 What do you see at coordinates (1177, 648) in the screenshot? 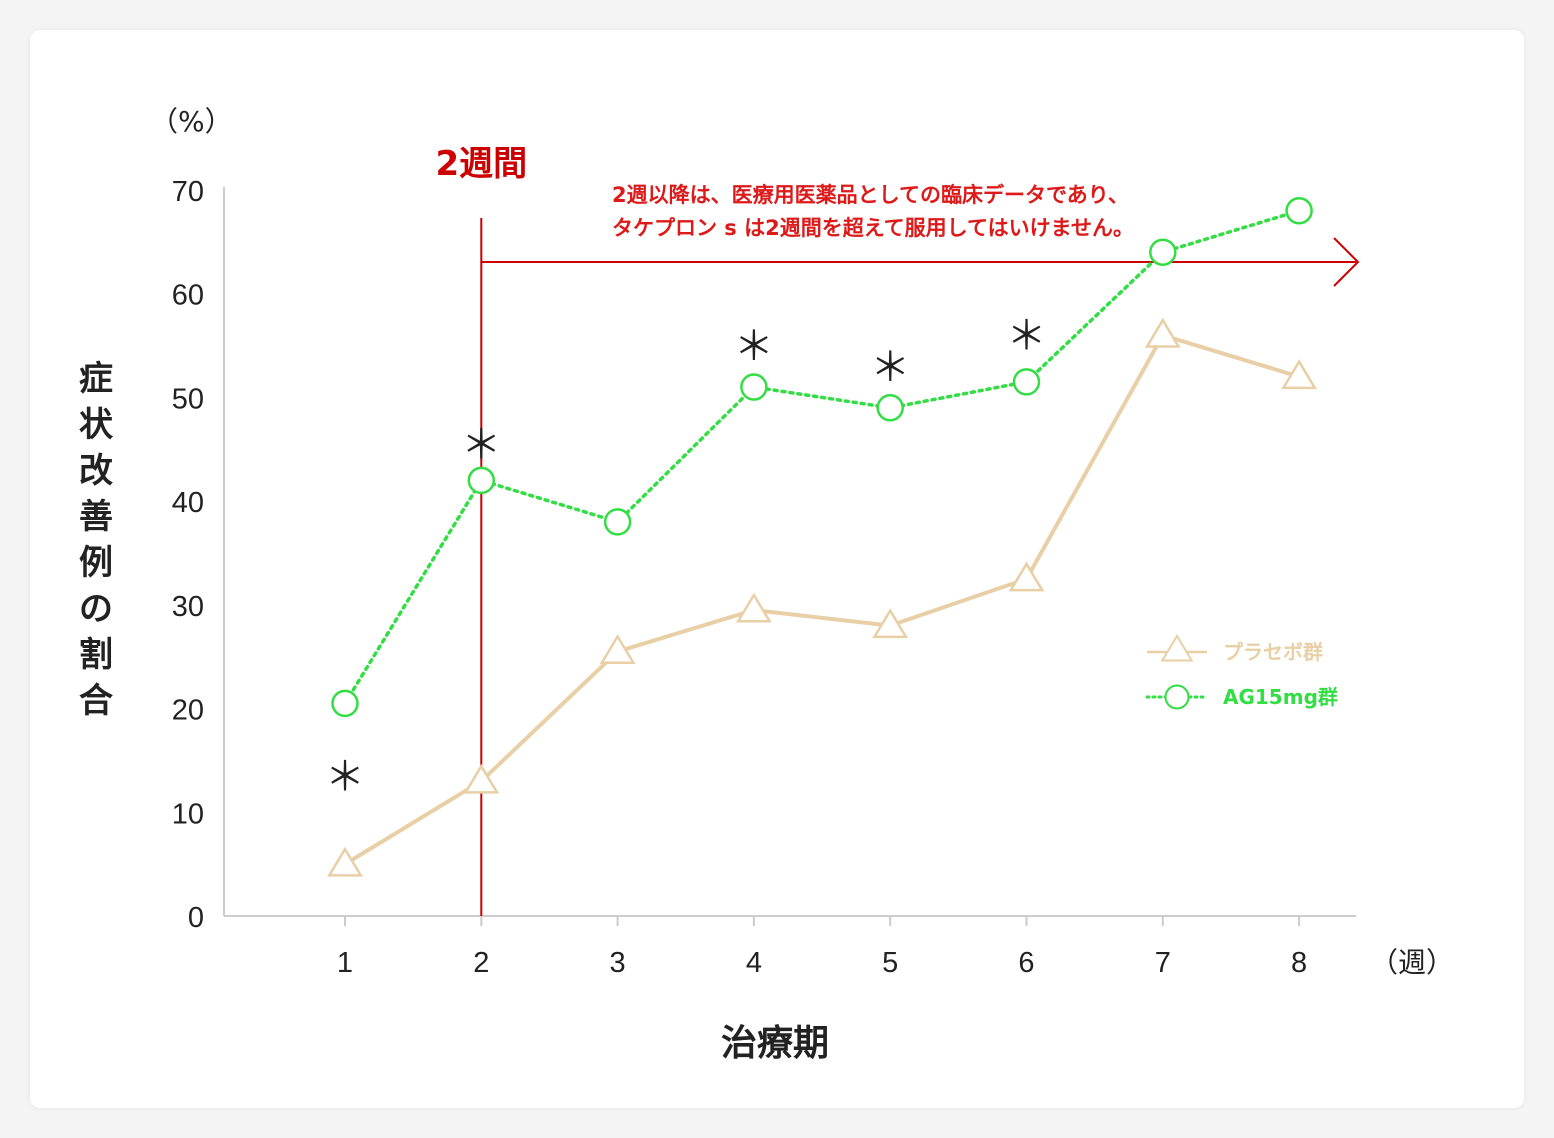
I see `legend-triangle` at bounding box center [1177, 648].